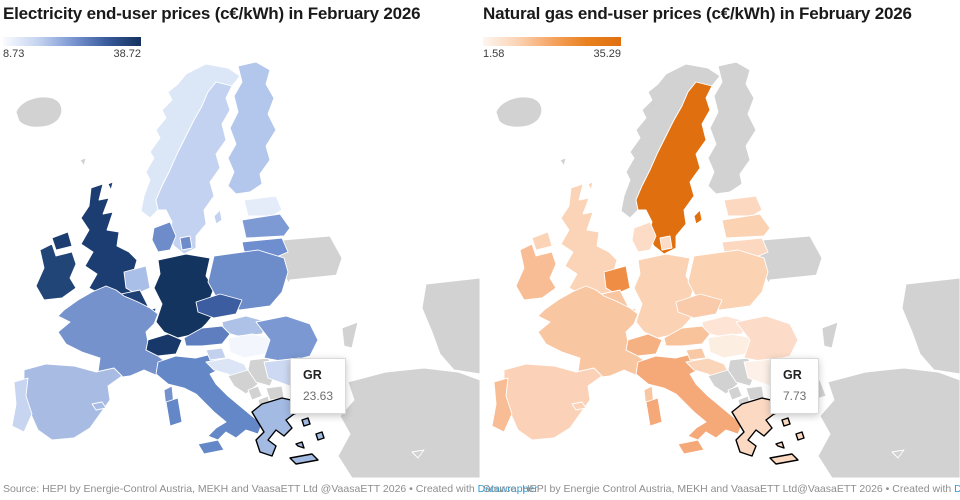 This screenshot has width=960, height=500. I want to click on electricity-legend-gradient-bar, so click(72, 41).